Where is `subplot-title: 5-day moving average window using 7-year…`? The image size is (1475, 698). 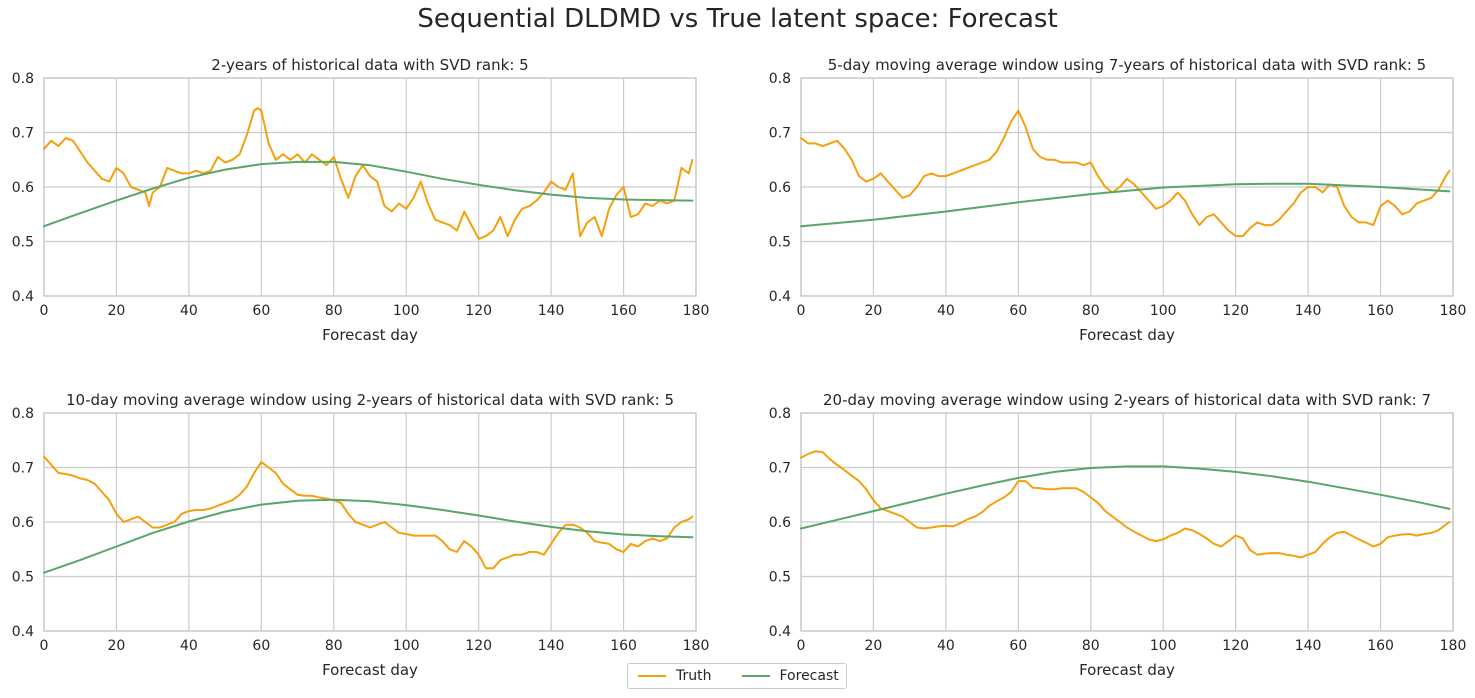 subplot-title: 5-day moving average window using 7-year… is located at coordinates (1127, 65).